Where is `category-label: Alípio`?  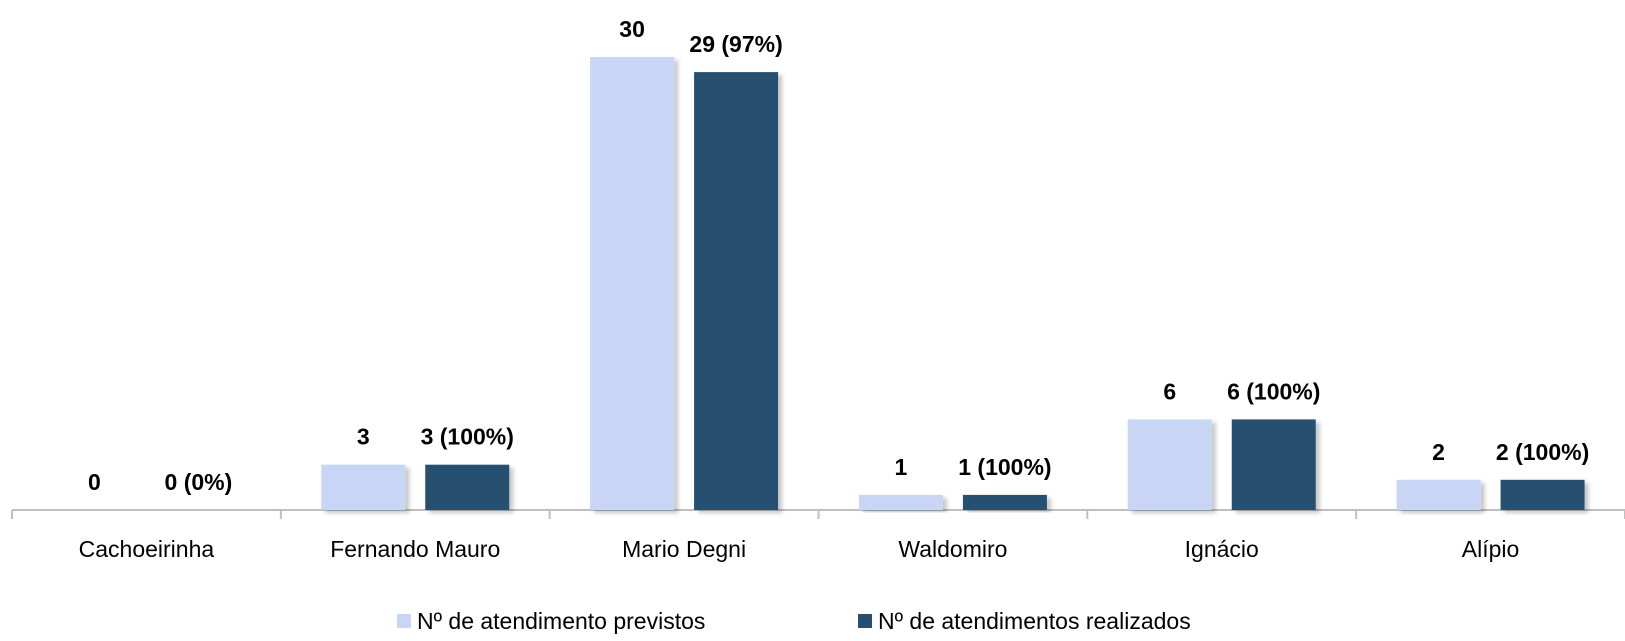
category-label: Alípio is located at coordinates (1491, 549).